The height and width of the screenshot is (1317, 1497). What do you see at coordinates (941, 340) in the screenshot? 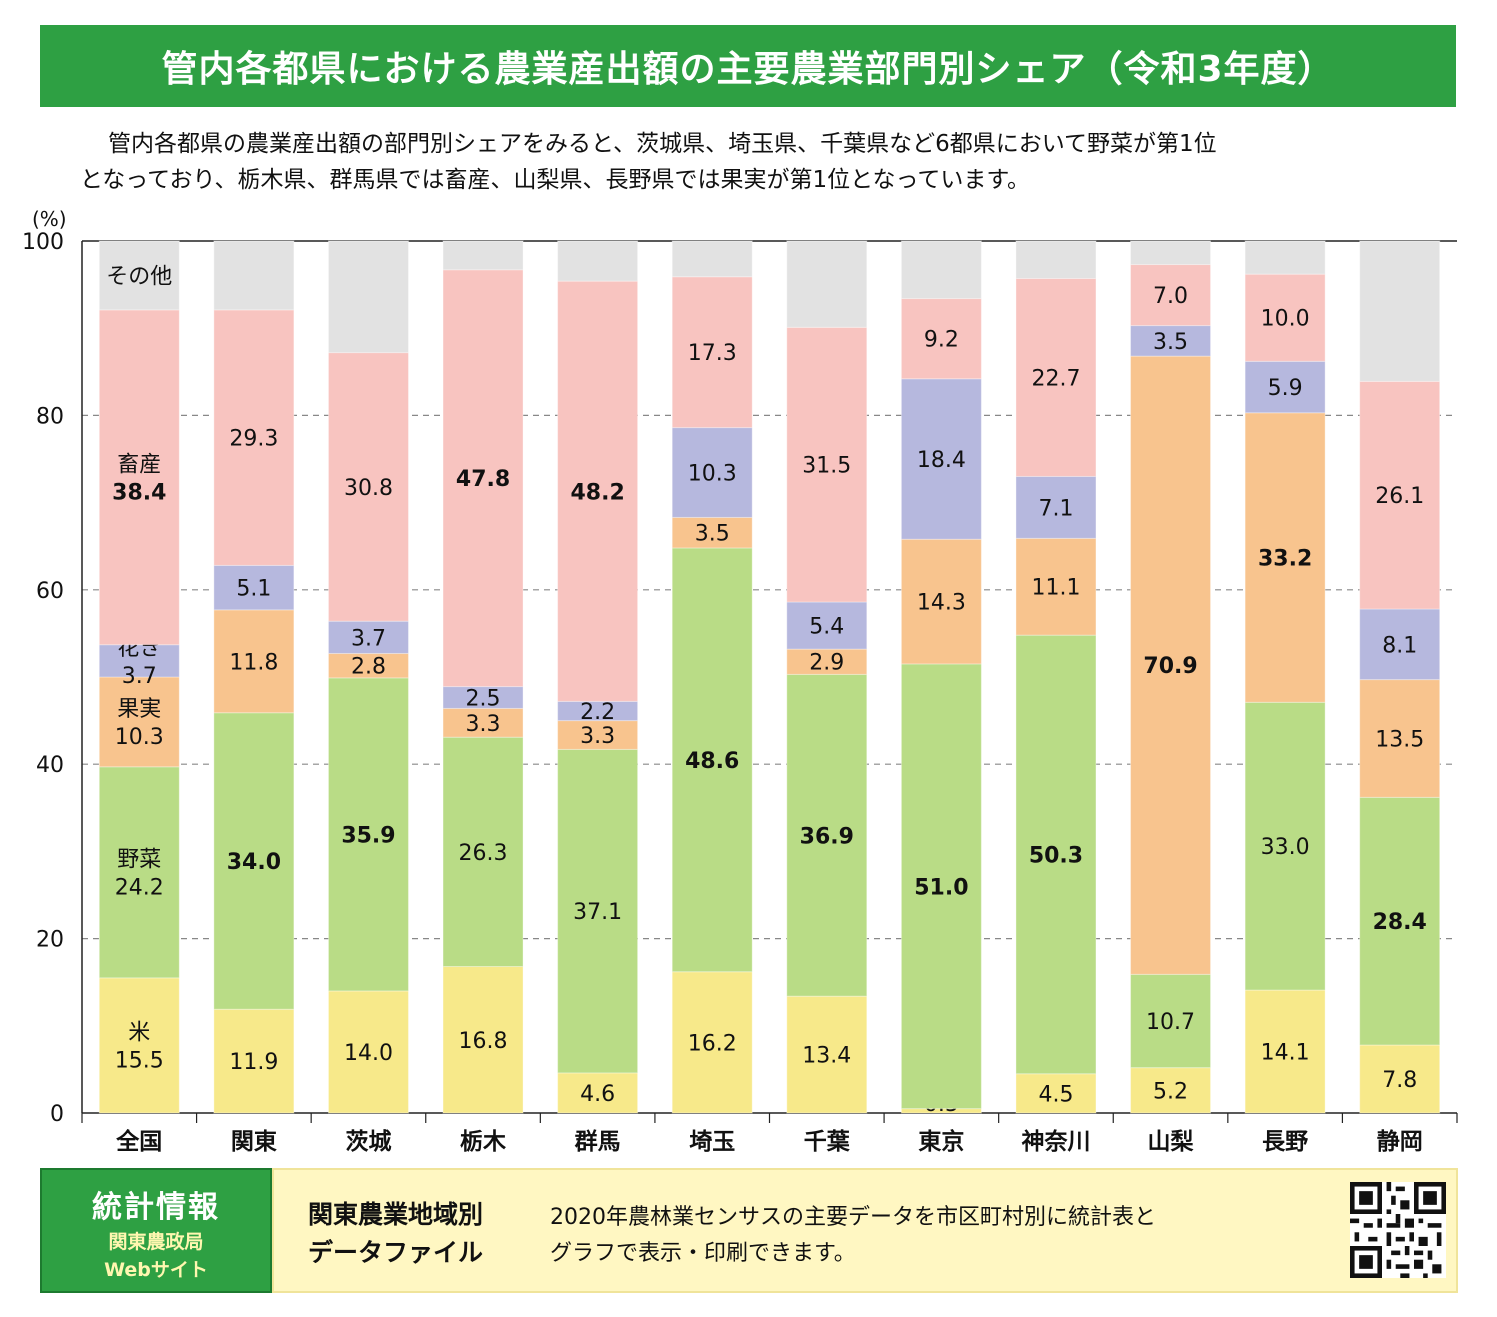
I see `data-label: 9.2` at bounding box center [941, 340].